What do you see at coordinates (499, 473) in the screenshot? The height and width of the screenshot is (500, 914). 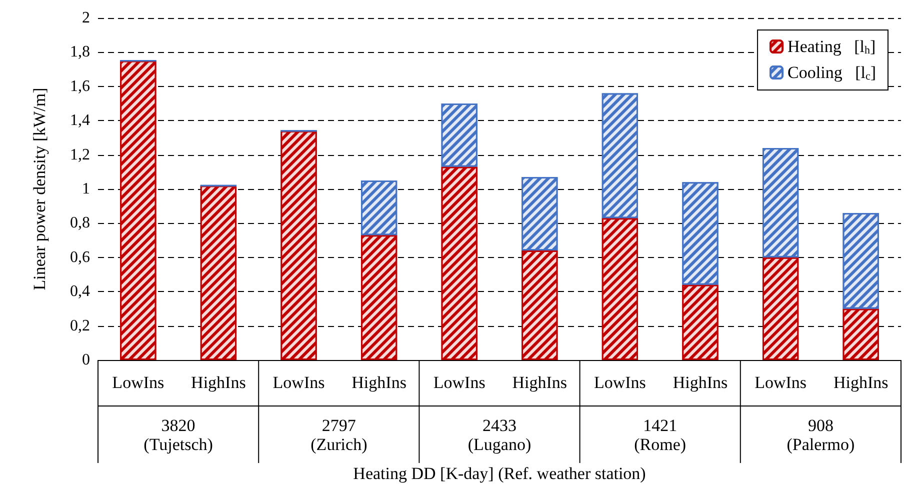 I see `x-axis-title: Heating DD [K-day] (Ref. weather station)` at bounding box center [499, 473].